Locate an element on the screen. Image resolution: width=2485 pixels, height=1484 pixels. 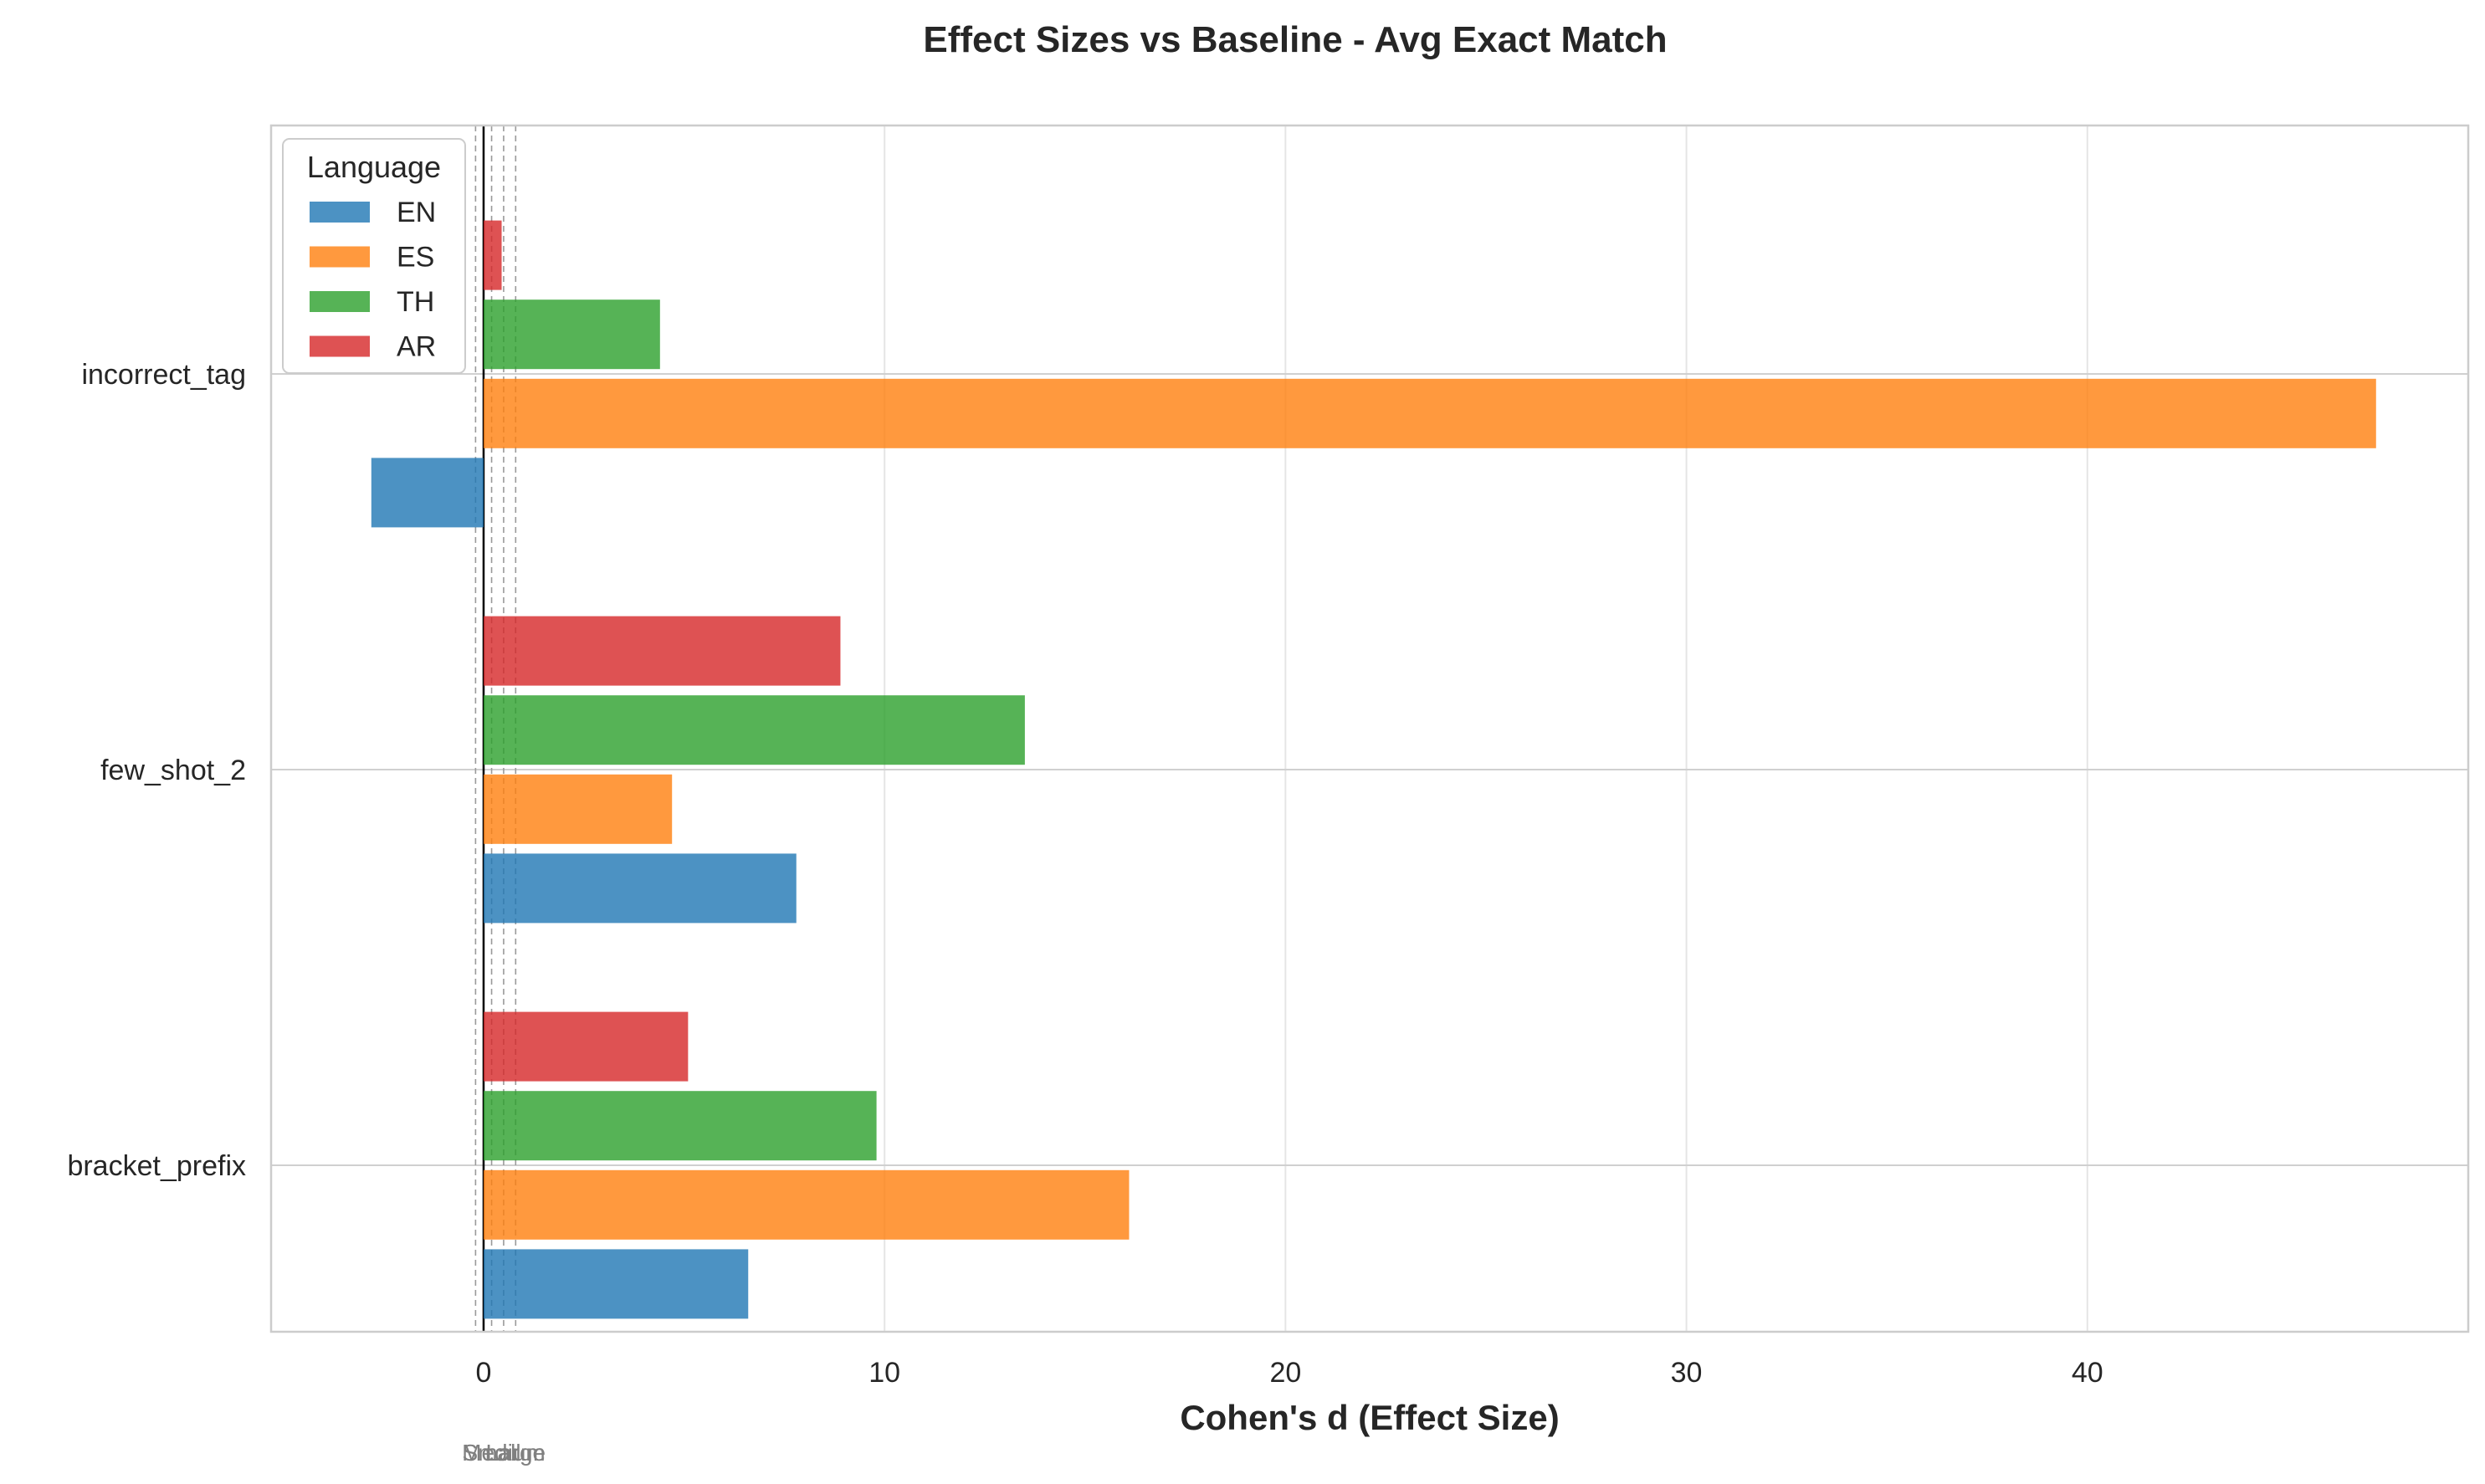
legend-items: EN ES TH AR is located at coordinates (373, 280).